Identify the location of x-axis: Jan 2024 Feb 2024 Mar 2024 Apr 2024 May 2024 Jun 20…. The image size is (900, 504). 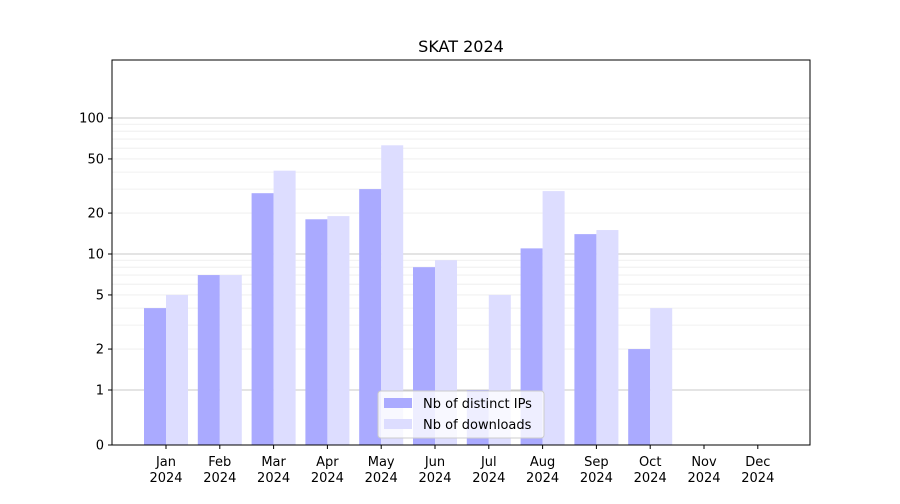
(461, 465).